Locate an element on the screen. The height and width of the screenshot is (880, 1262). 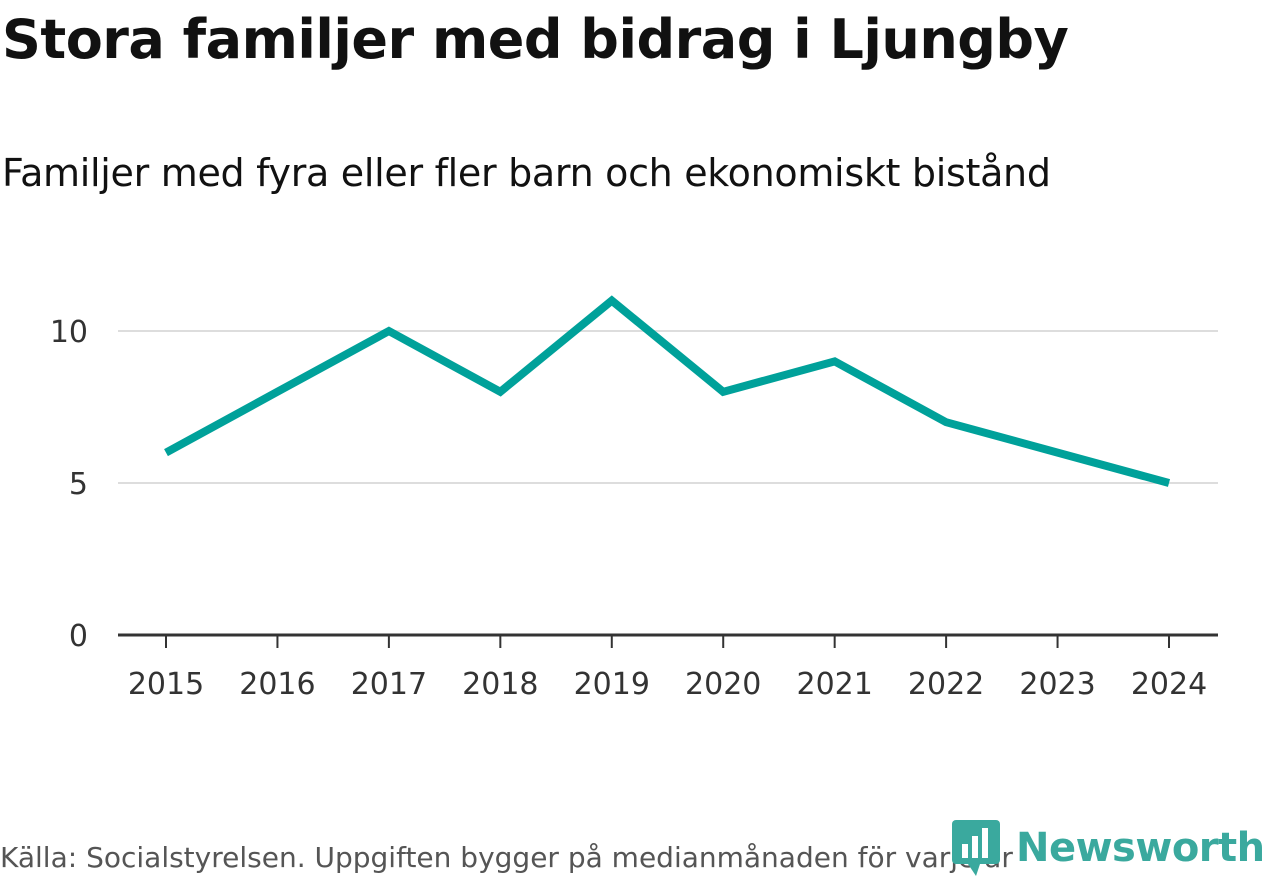
x-tick-label-2021: 2021 is located at coordinates (834, 684).